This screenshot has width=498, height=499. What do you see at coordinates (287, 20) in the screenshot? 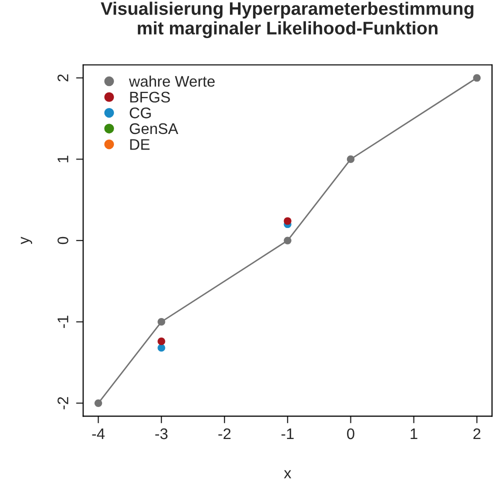
I see `chart-title: Visualisierung Hyperparameterbestimmung mit marginaler Likelihood-Funktion` at bounding box center [287, 20].